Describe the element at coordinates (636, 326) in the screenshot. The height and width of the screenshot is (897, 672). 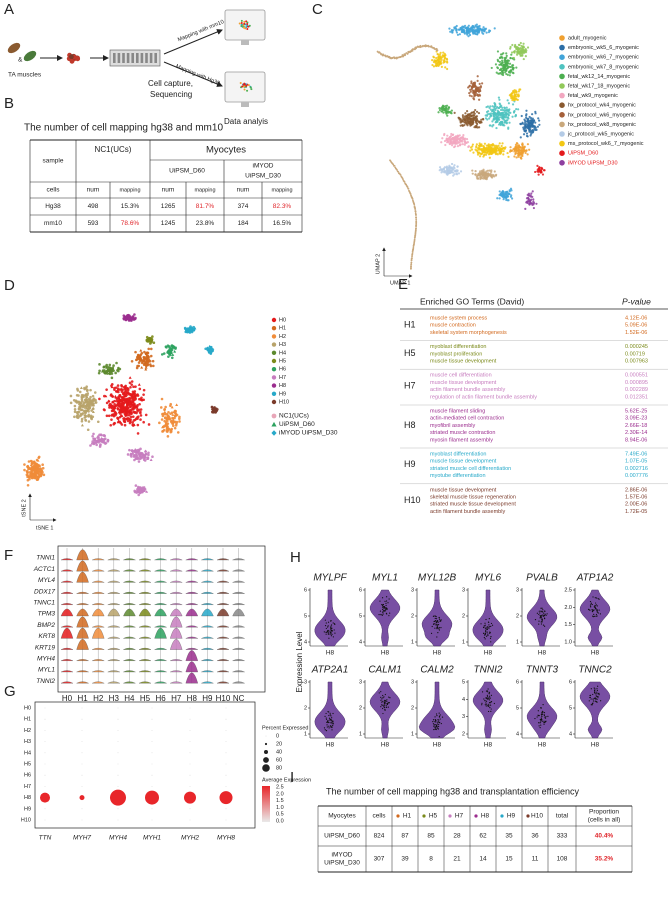
I see `go-pvalue: 5.09E-06` at that location.